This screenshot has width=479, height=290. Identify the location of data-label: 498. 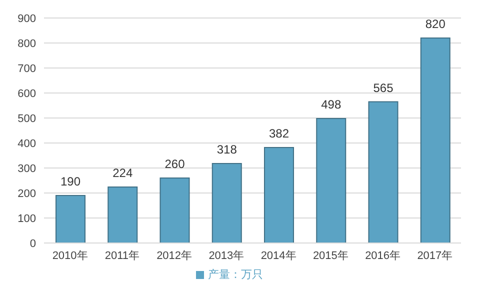
(331, 105).